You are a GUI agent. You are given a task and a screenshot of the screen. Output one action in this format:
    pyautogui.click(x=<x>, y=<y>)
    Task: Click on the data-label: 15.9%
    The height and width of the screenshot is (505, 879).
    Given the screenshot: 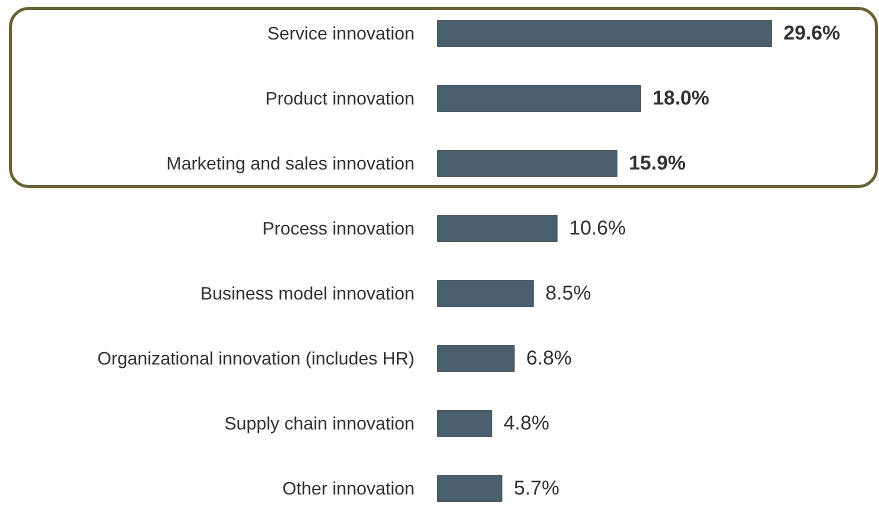 What is the action you would take?
    pyautogui.click(x=657, y=163)
    